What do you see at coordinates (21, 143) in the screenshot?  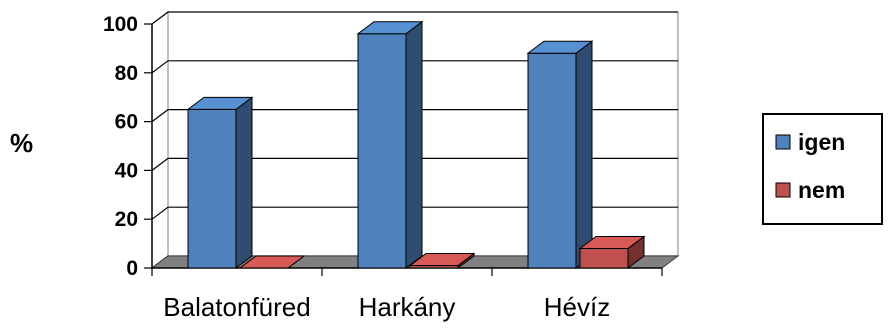 I see `y-axis-label: %` at bounding box center [21, 143].